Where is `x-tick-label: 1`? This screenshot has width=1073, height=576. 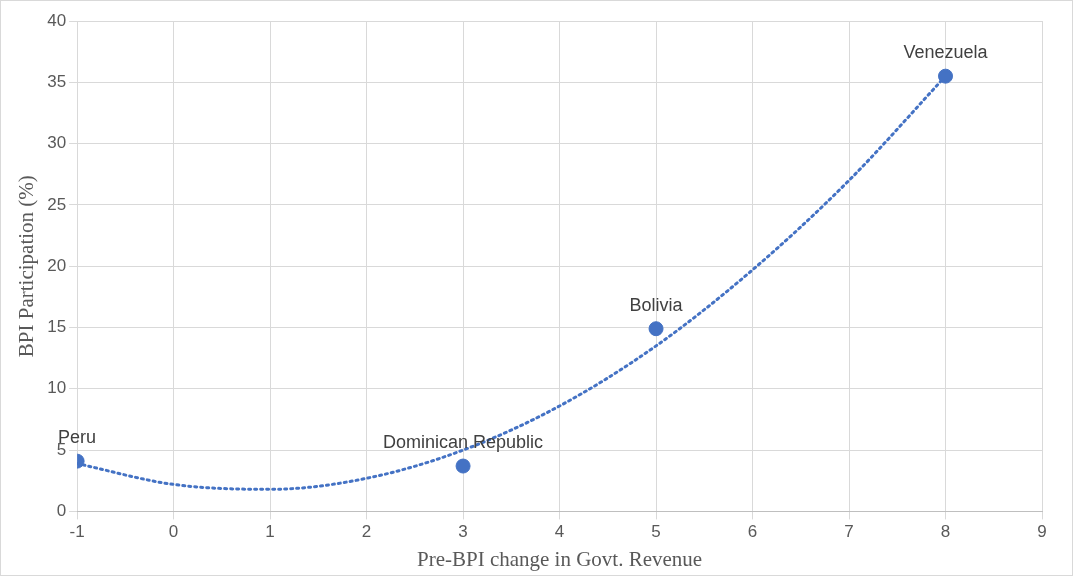
x-tick-label: 1 is located at coordinates (270, 532).